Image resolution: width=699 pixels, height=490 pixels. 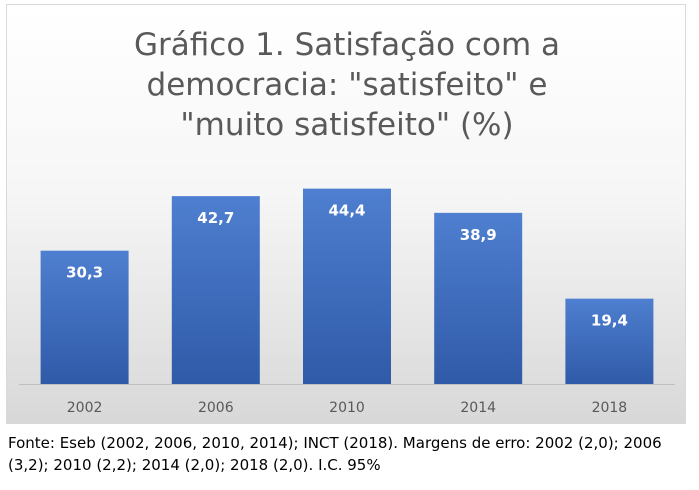 I want to click on data-label-2010: 44,4, so click(x=346, y=211).